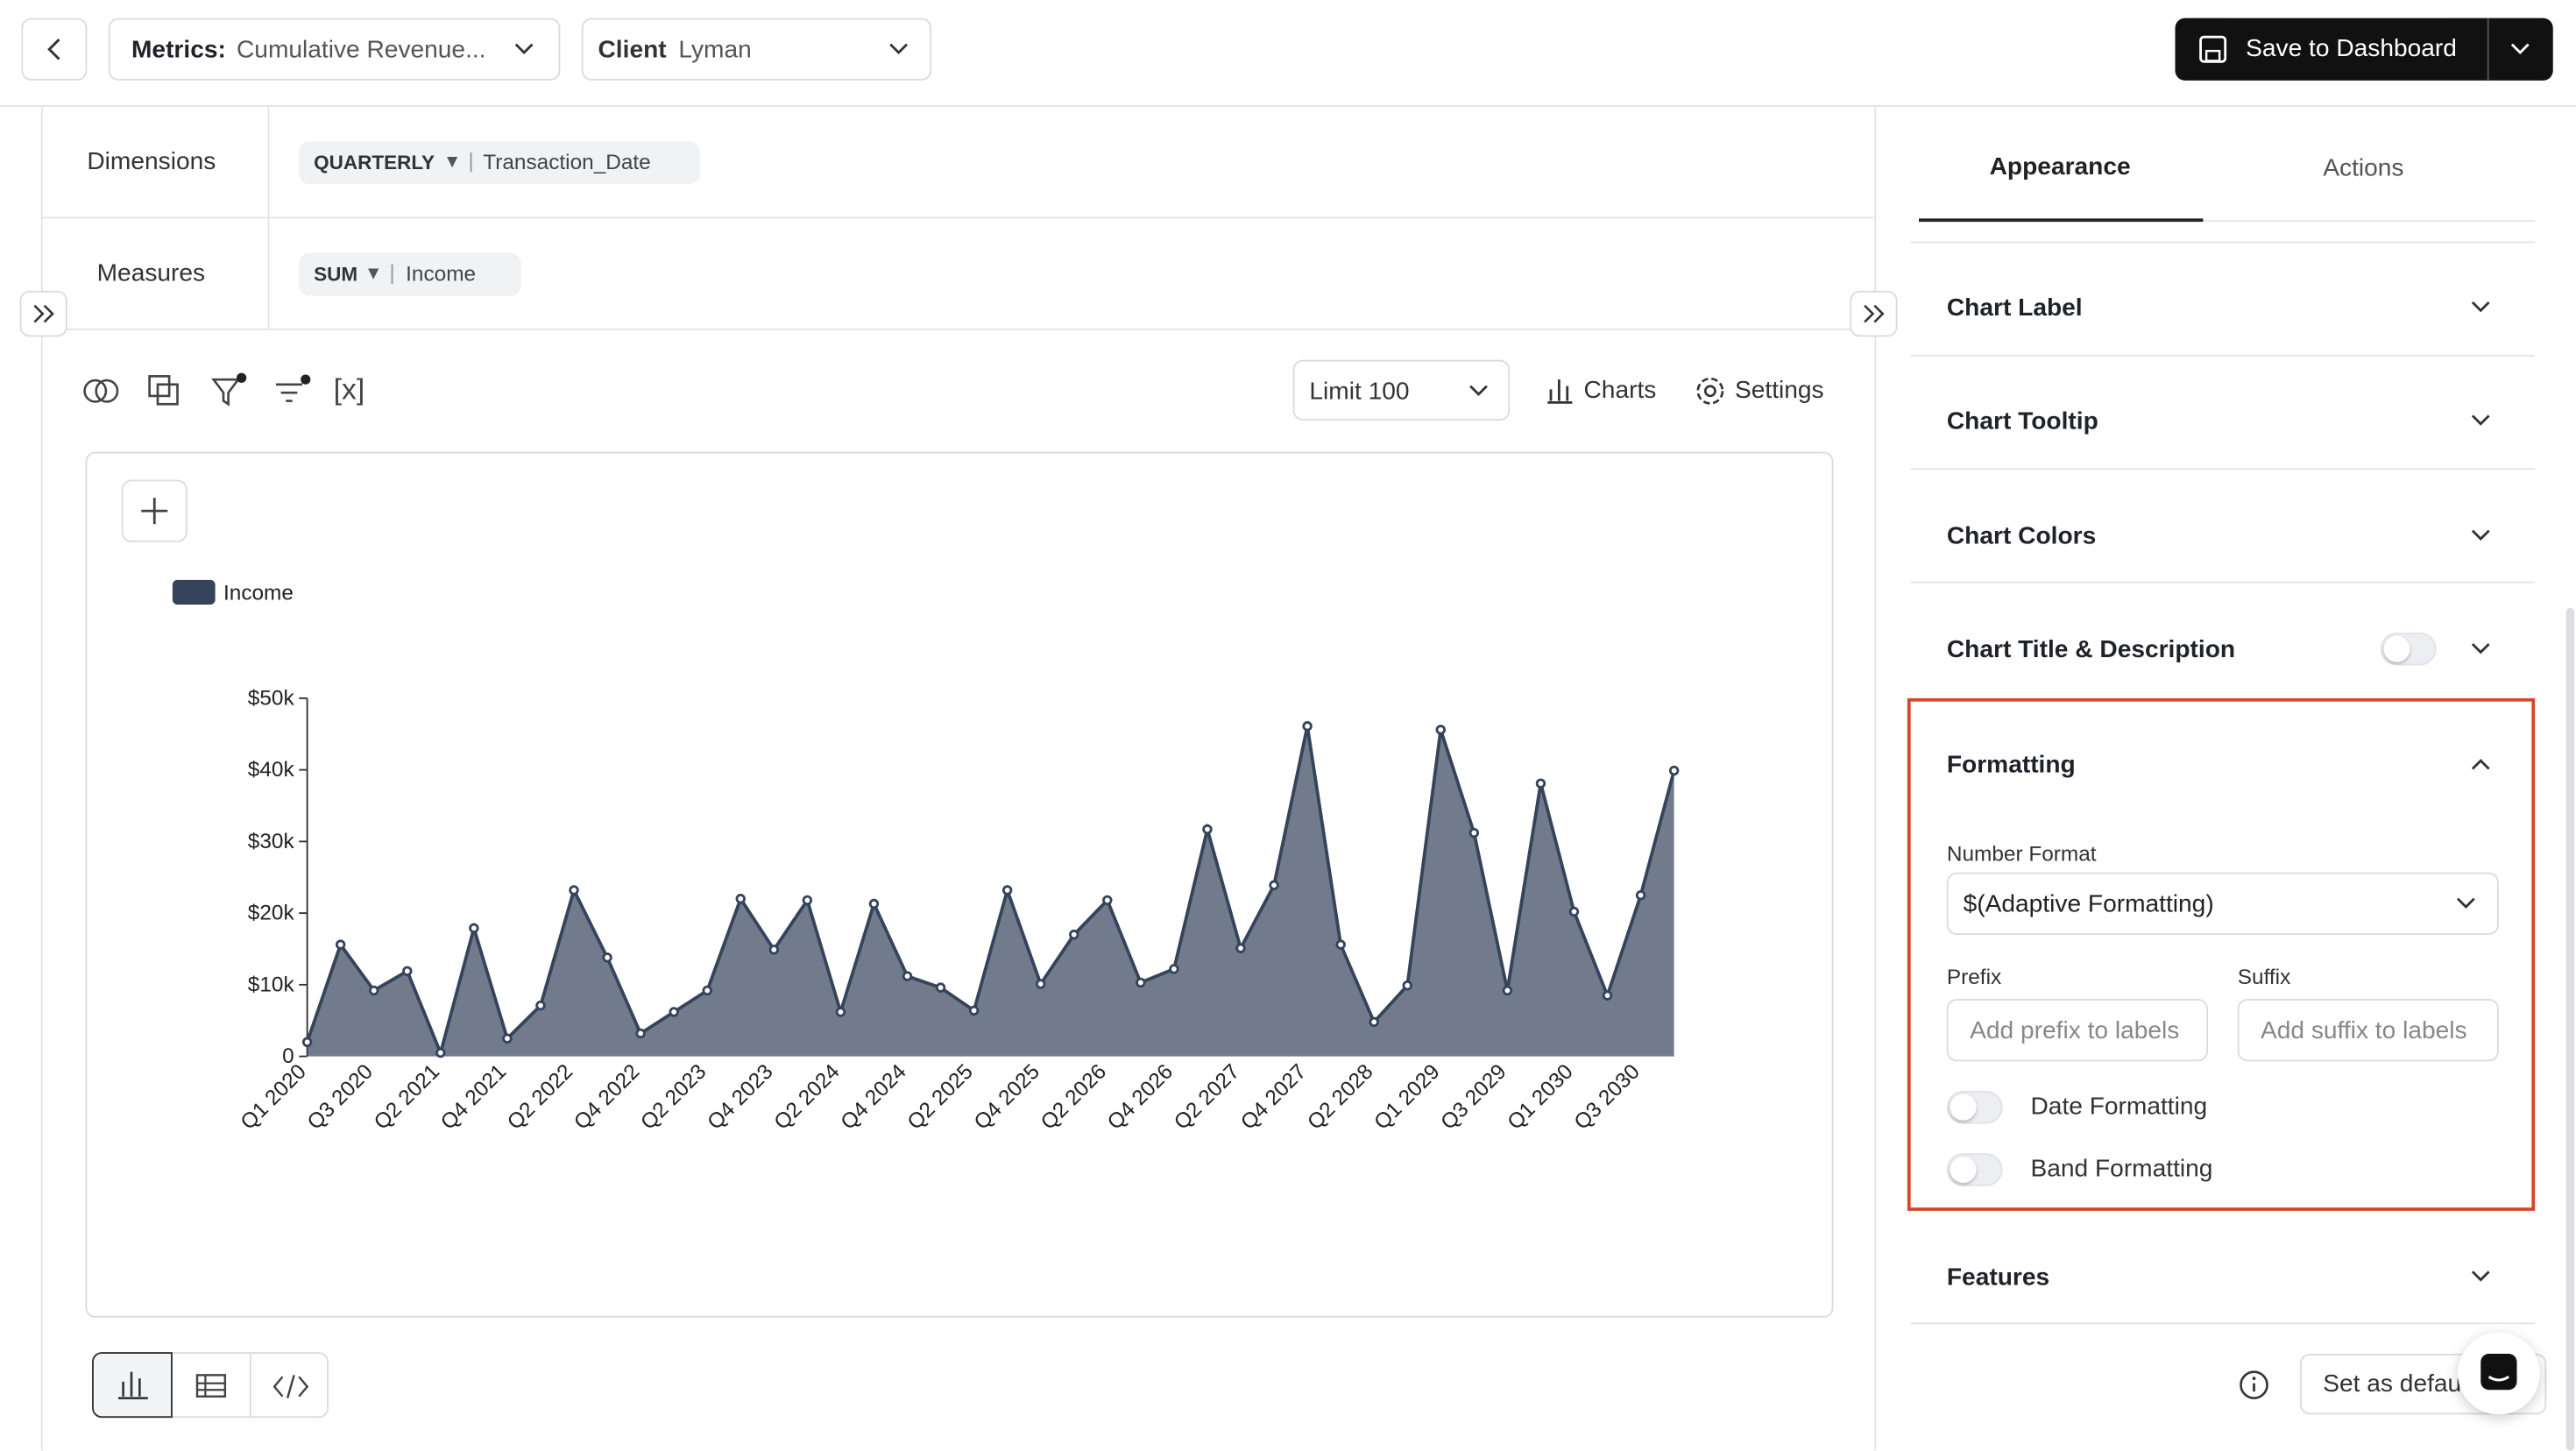 The width and height of the screenshot is (2576, 1451). I want to click on toggle-label: Date Formatting, so click(2119, 1106).